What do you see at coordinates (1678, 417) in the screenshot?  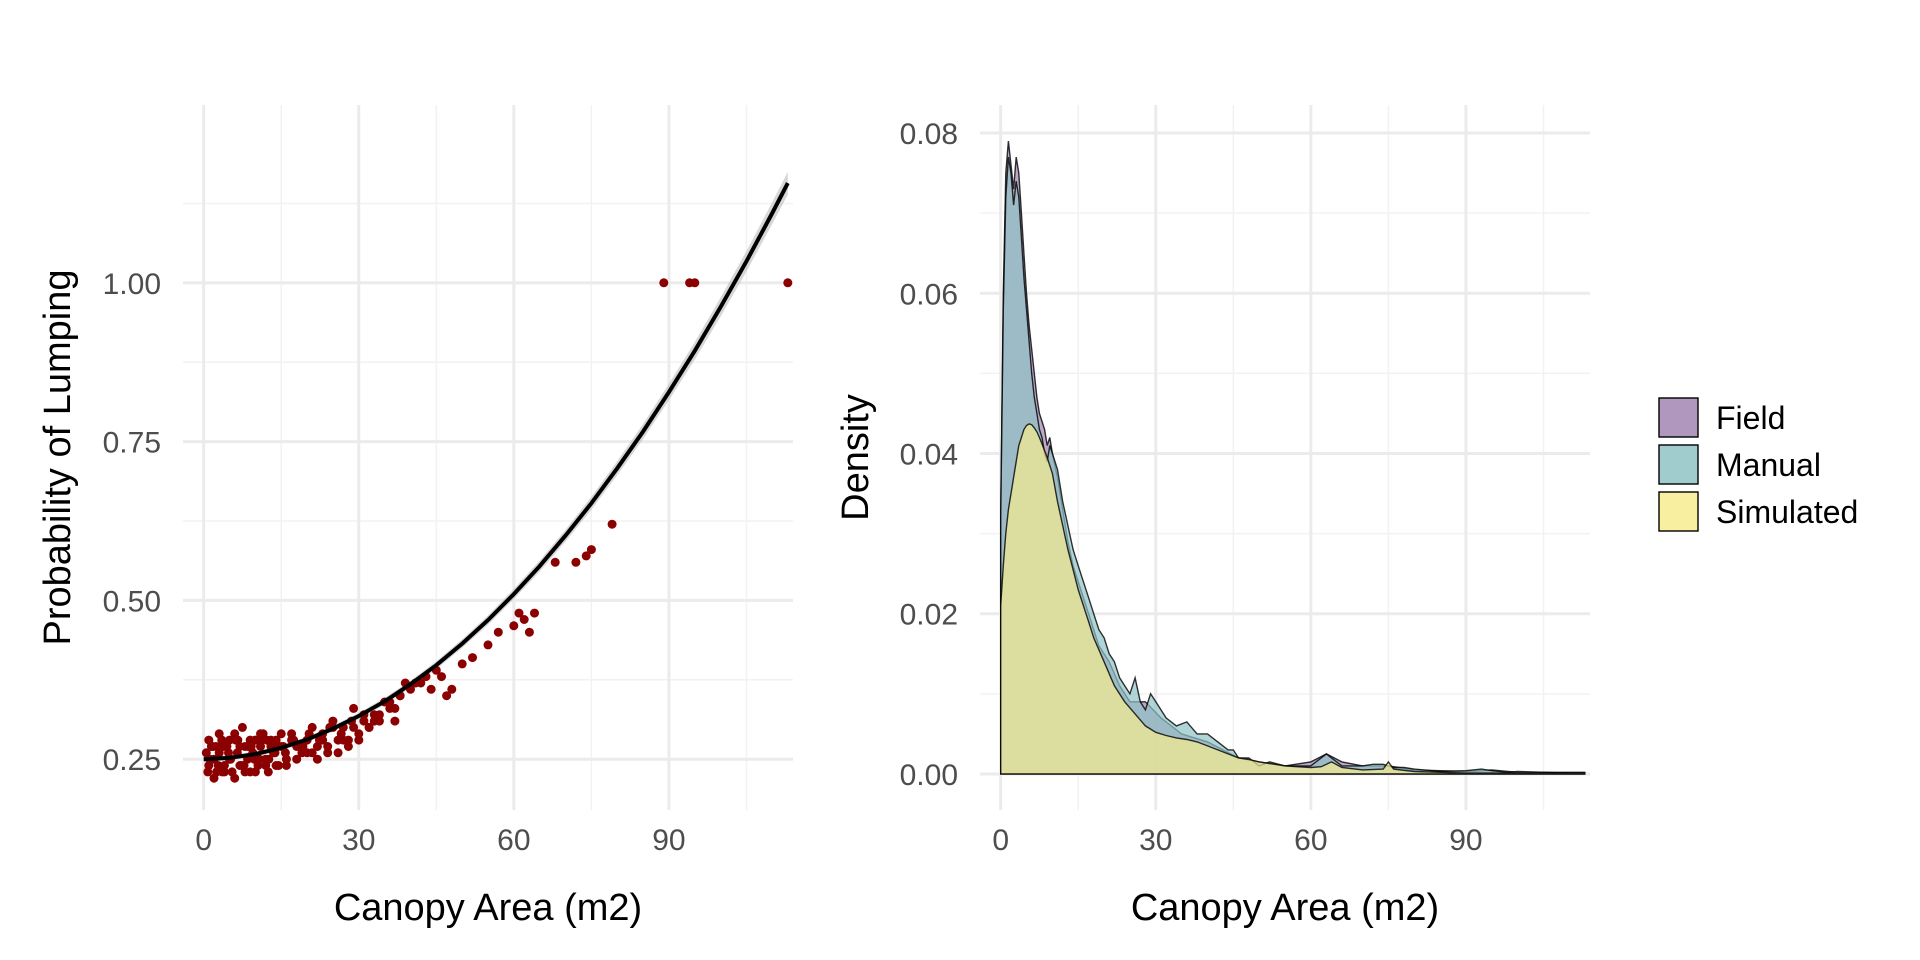 I see `legend-key-field` at bounding box center [1678, 417].